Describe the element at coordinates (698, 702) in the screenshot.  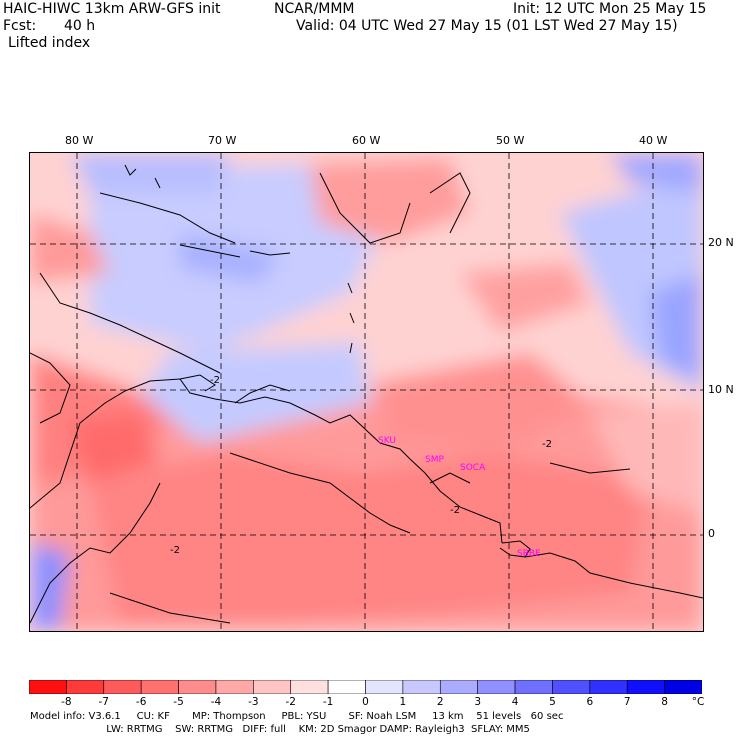
I see `colorbar-unit: °C` at that location.